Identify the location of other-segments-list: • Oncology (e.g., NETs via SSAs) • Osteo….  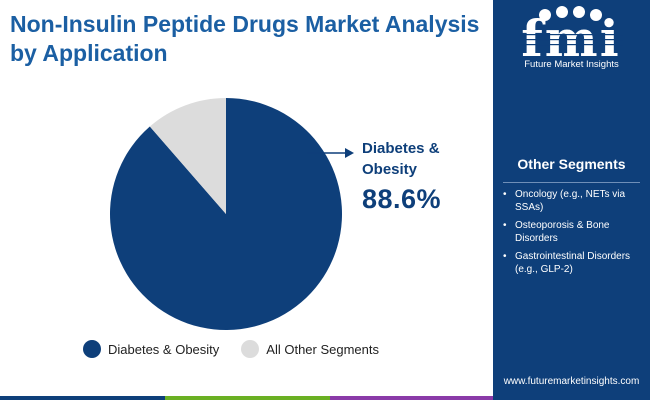
(571, 234).